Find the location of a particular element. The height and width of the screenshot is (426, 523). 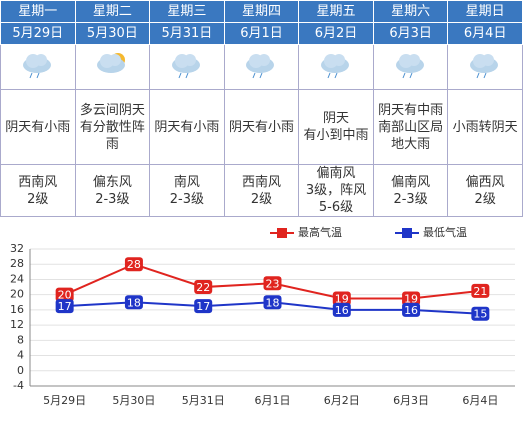

data-label: 15 is located at coordinates (480, 314).